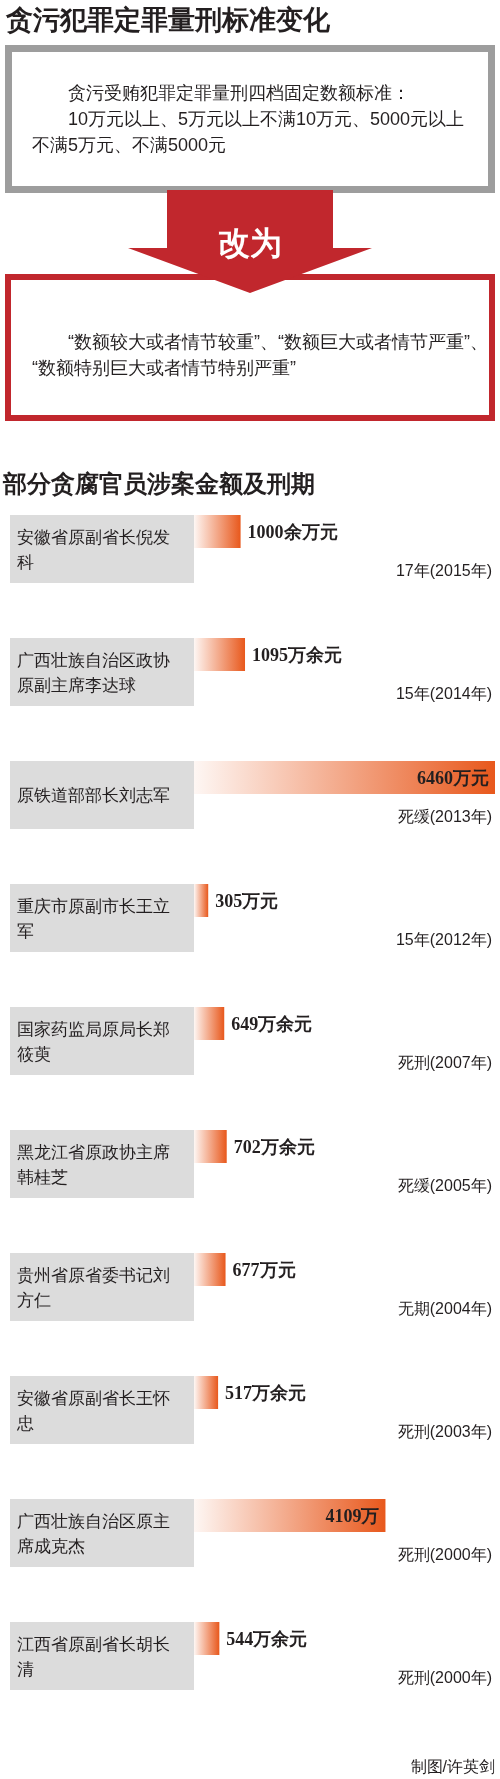  I want to click on category-label: 安徽省原副省长王怀忠, so click(93, 1410).